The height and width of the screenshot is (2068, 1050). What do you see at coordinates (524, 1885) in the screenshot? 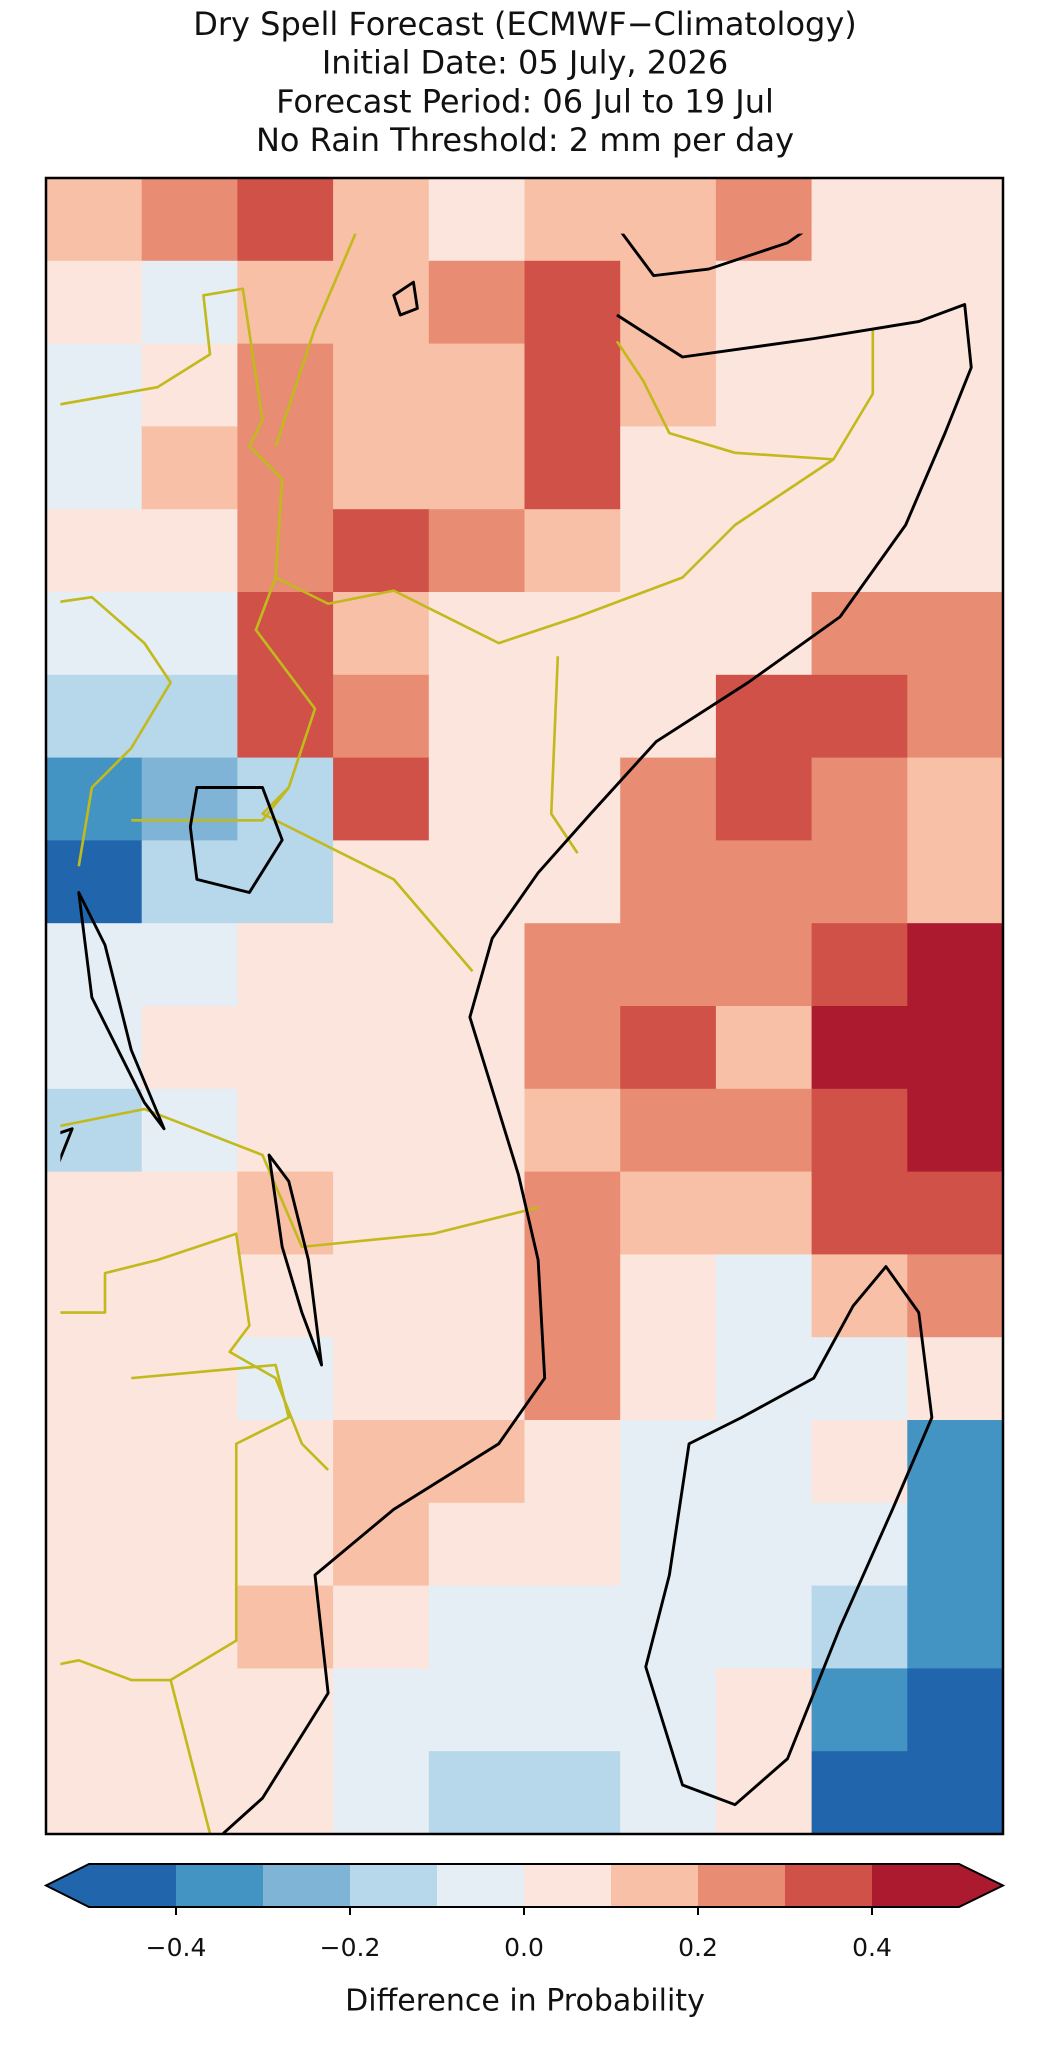
I see `colorbar-outline` at bounding box center [524, 1885].